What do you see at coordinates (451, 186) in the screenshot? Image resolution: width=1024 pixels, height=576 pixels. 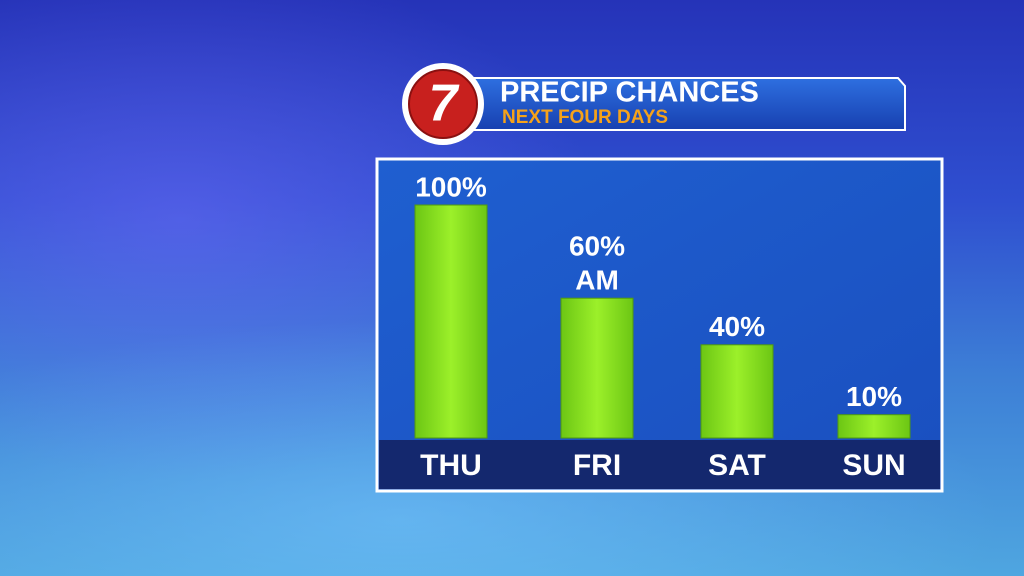 I see `value-label: 100%` at bounding box center [451, 186].